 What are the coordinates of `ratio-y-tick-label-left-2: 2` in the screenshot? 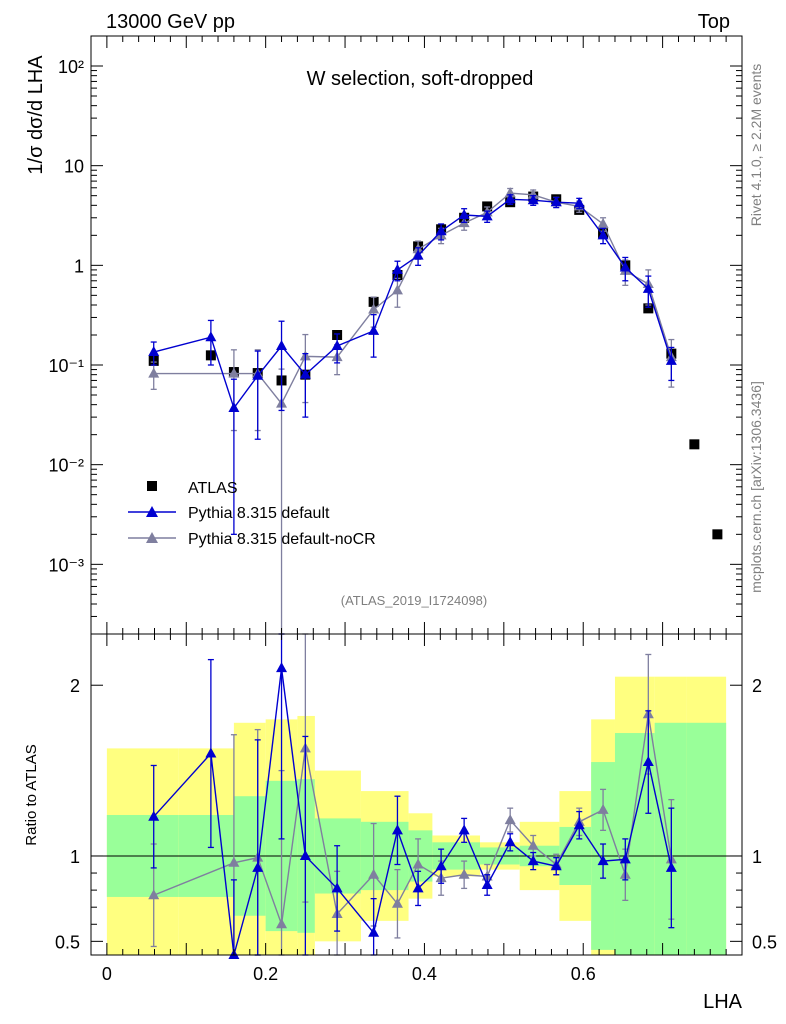 It's located at (75, 686).